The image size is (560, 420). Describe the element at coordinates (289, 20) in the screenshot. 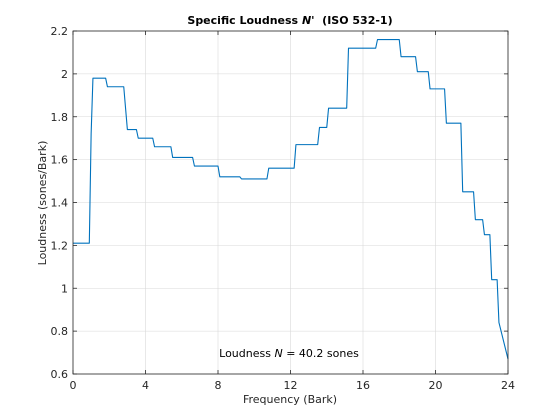

I see `chart-title: Specific Loudness N' (ISO 532-1)` at that location.